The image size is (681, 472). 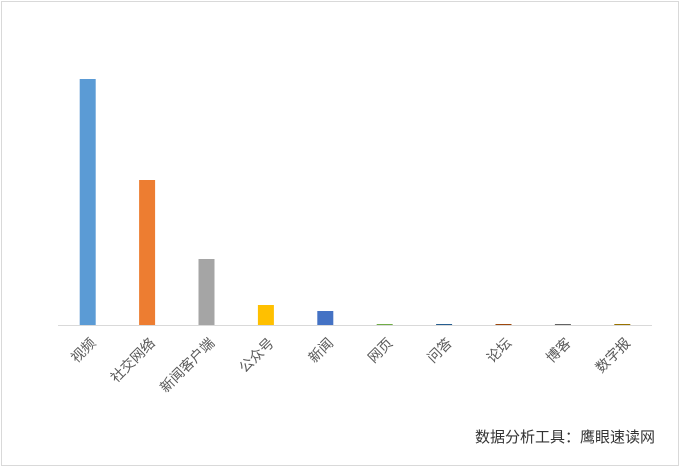 I want to click on source-note: 数据分析工具：鹰眼速读网, so click(x=565, y=437).